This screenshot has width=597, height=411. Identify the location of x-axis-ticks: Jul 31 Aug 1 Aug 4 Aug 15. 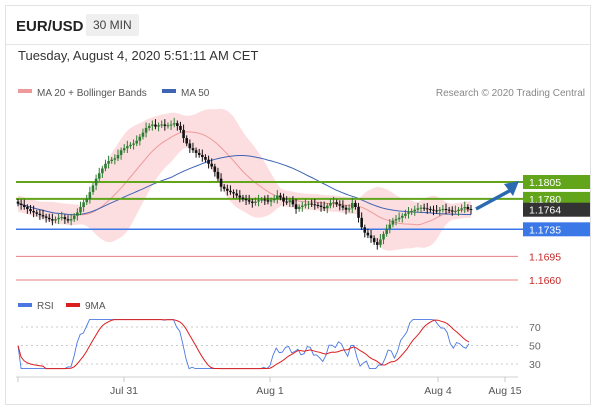
(269, 387).